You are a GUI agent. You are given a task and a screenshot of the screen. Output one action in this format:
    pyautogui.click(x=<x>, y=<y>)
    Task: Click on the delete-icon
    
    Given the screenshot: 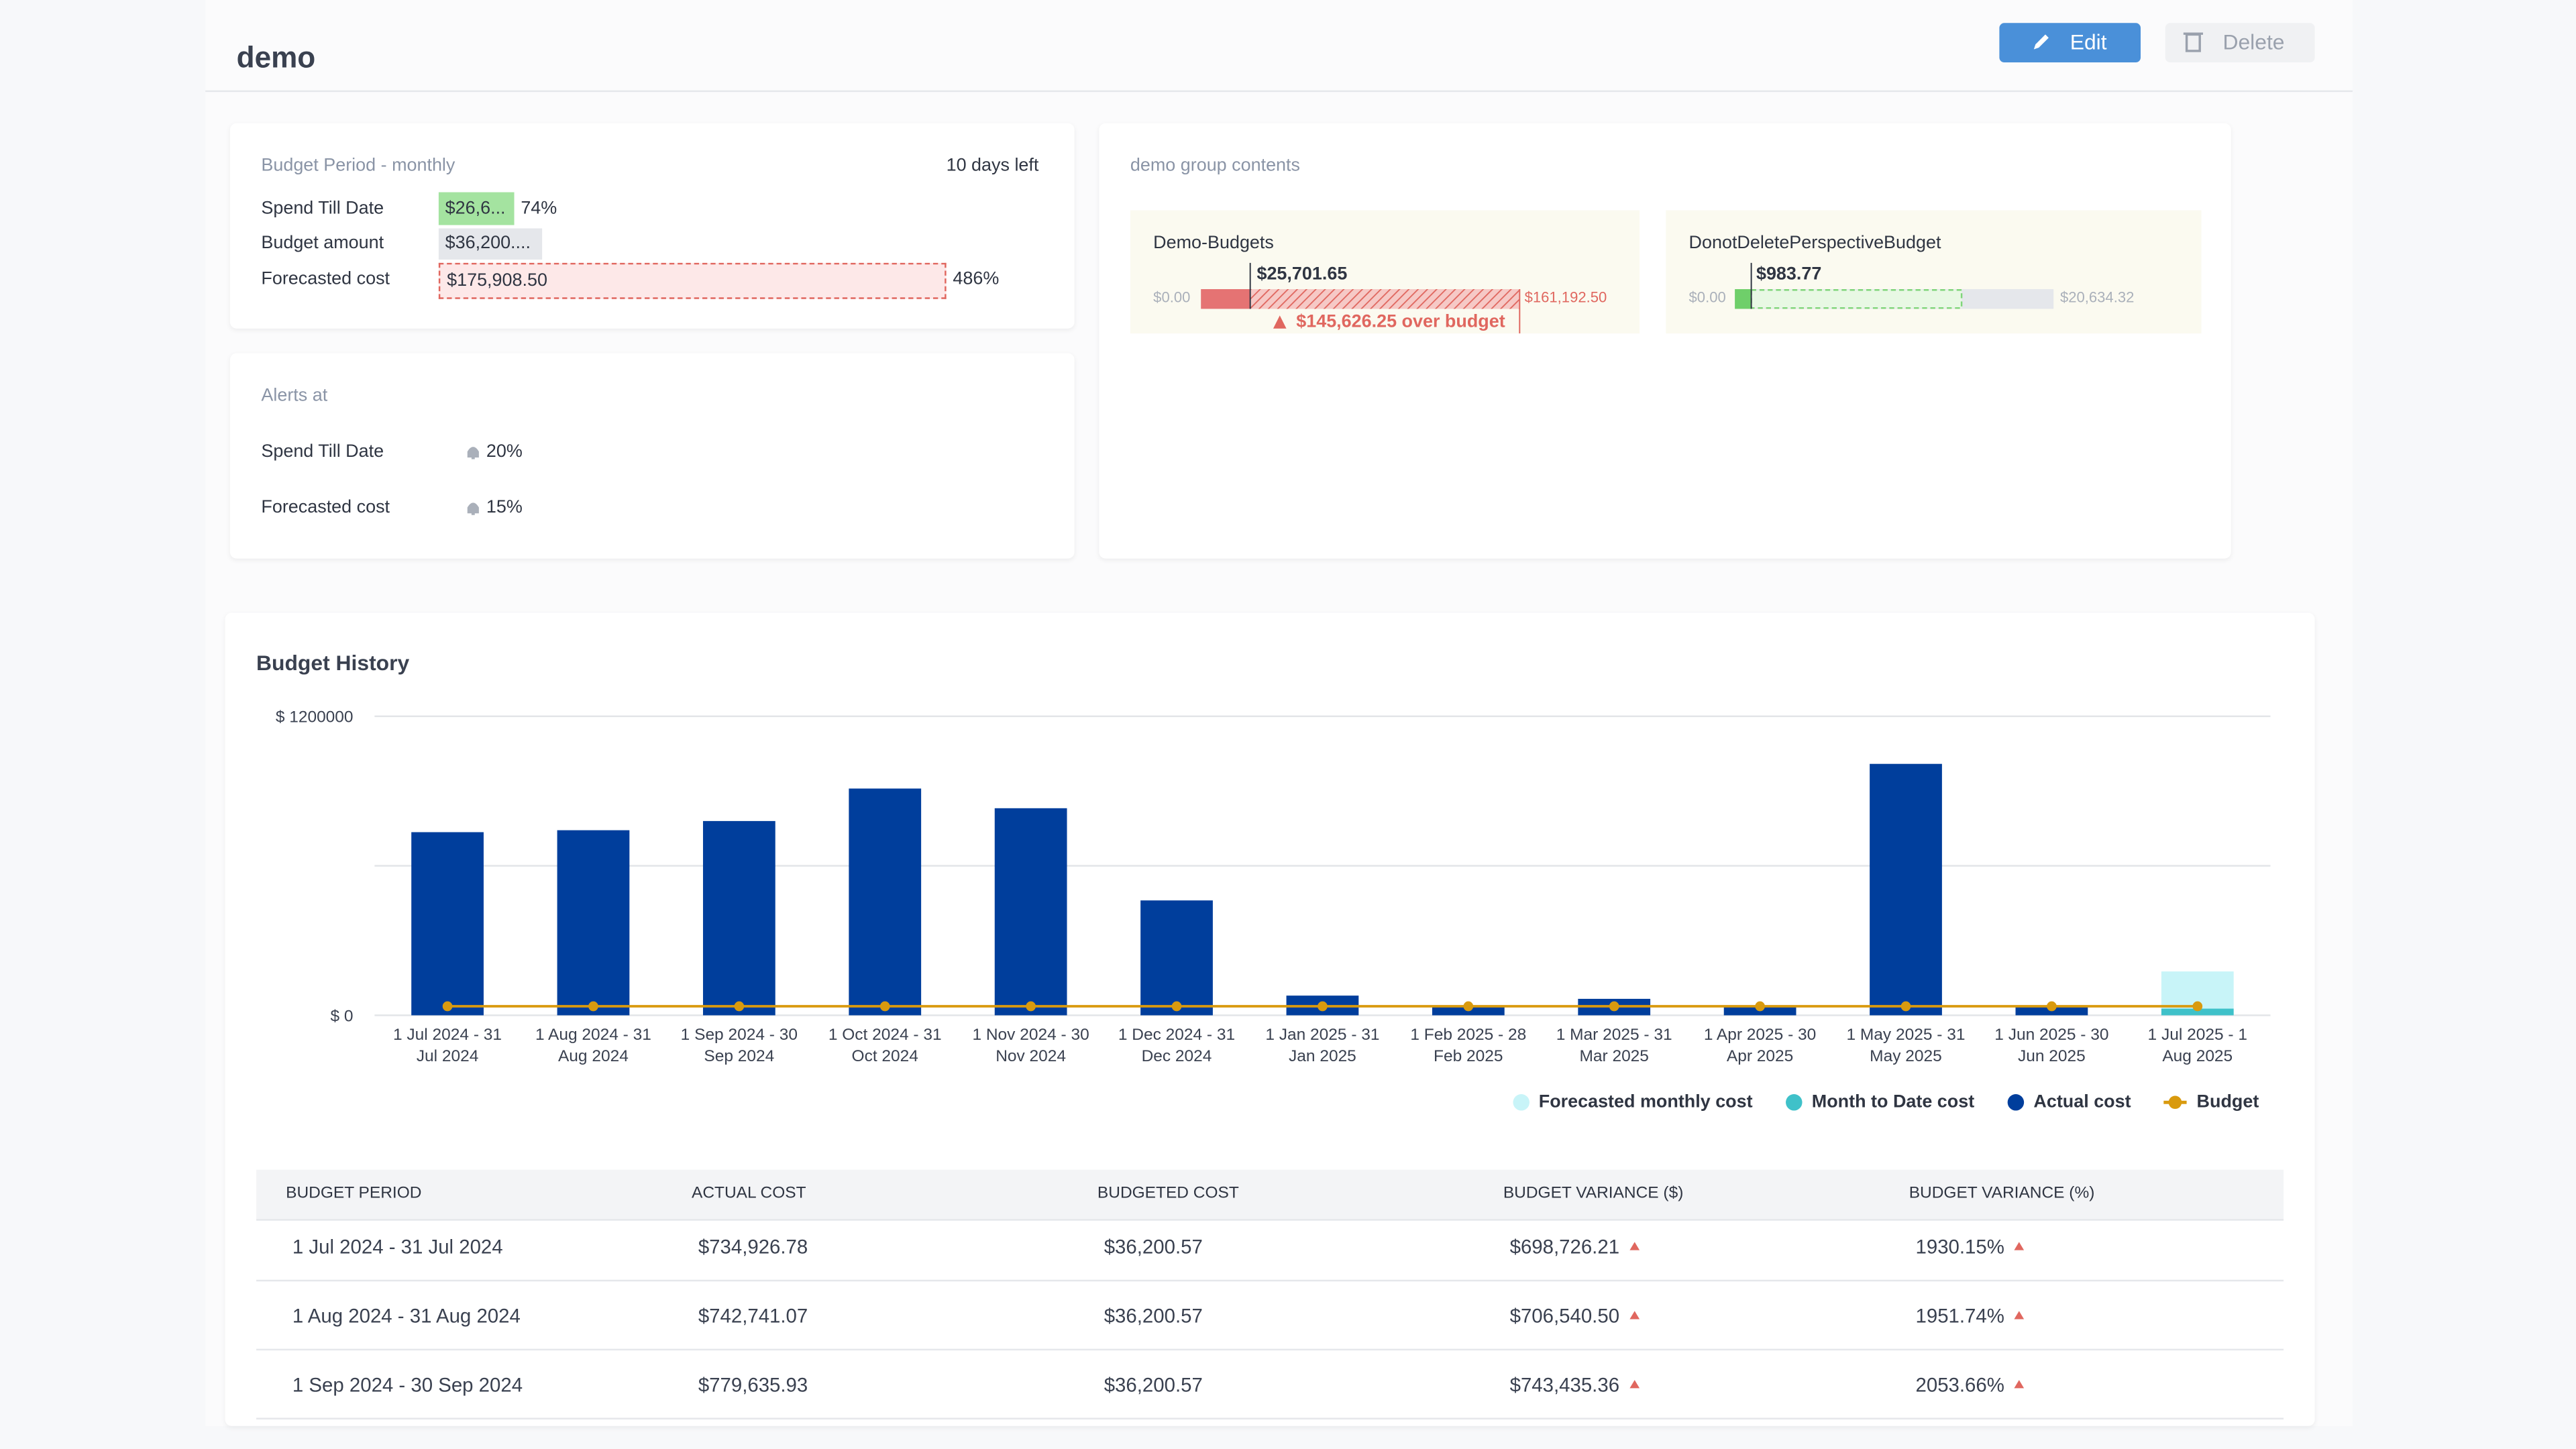 What is the action you would take?
    pyautogui.click(x=2193, y=42)
    